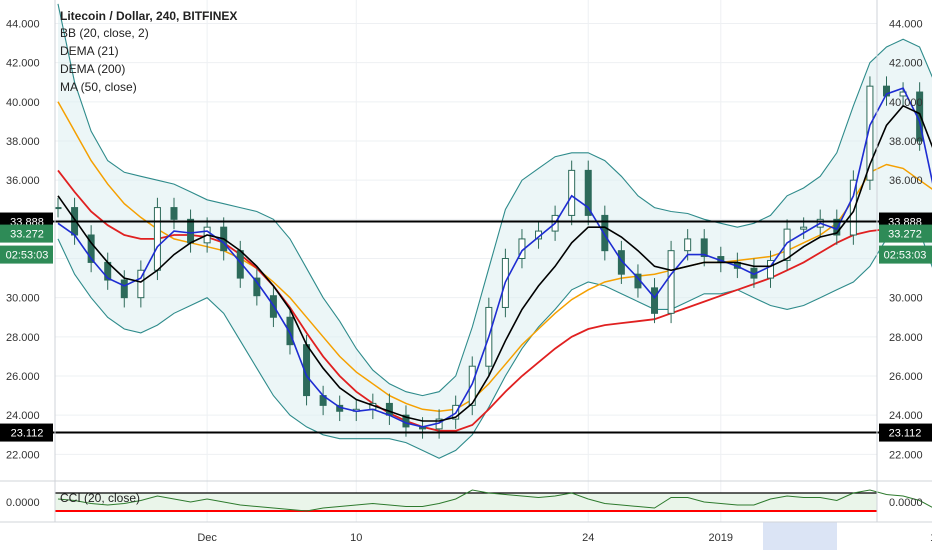  Describe the element at coordinates (800, 536) in the screenshot. I see `feb-highlight` at that location.